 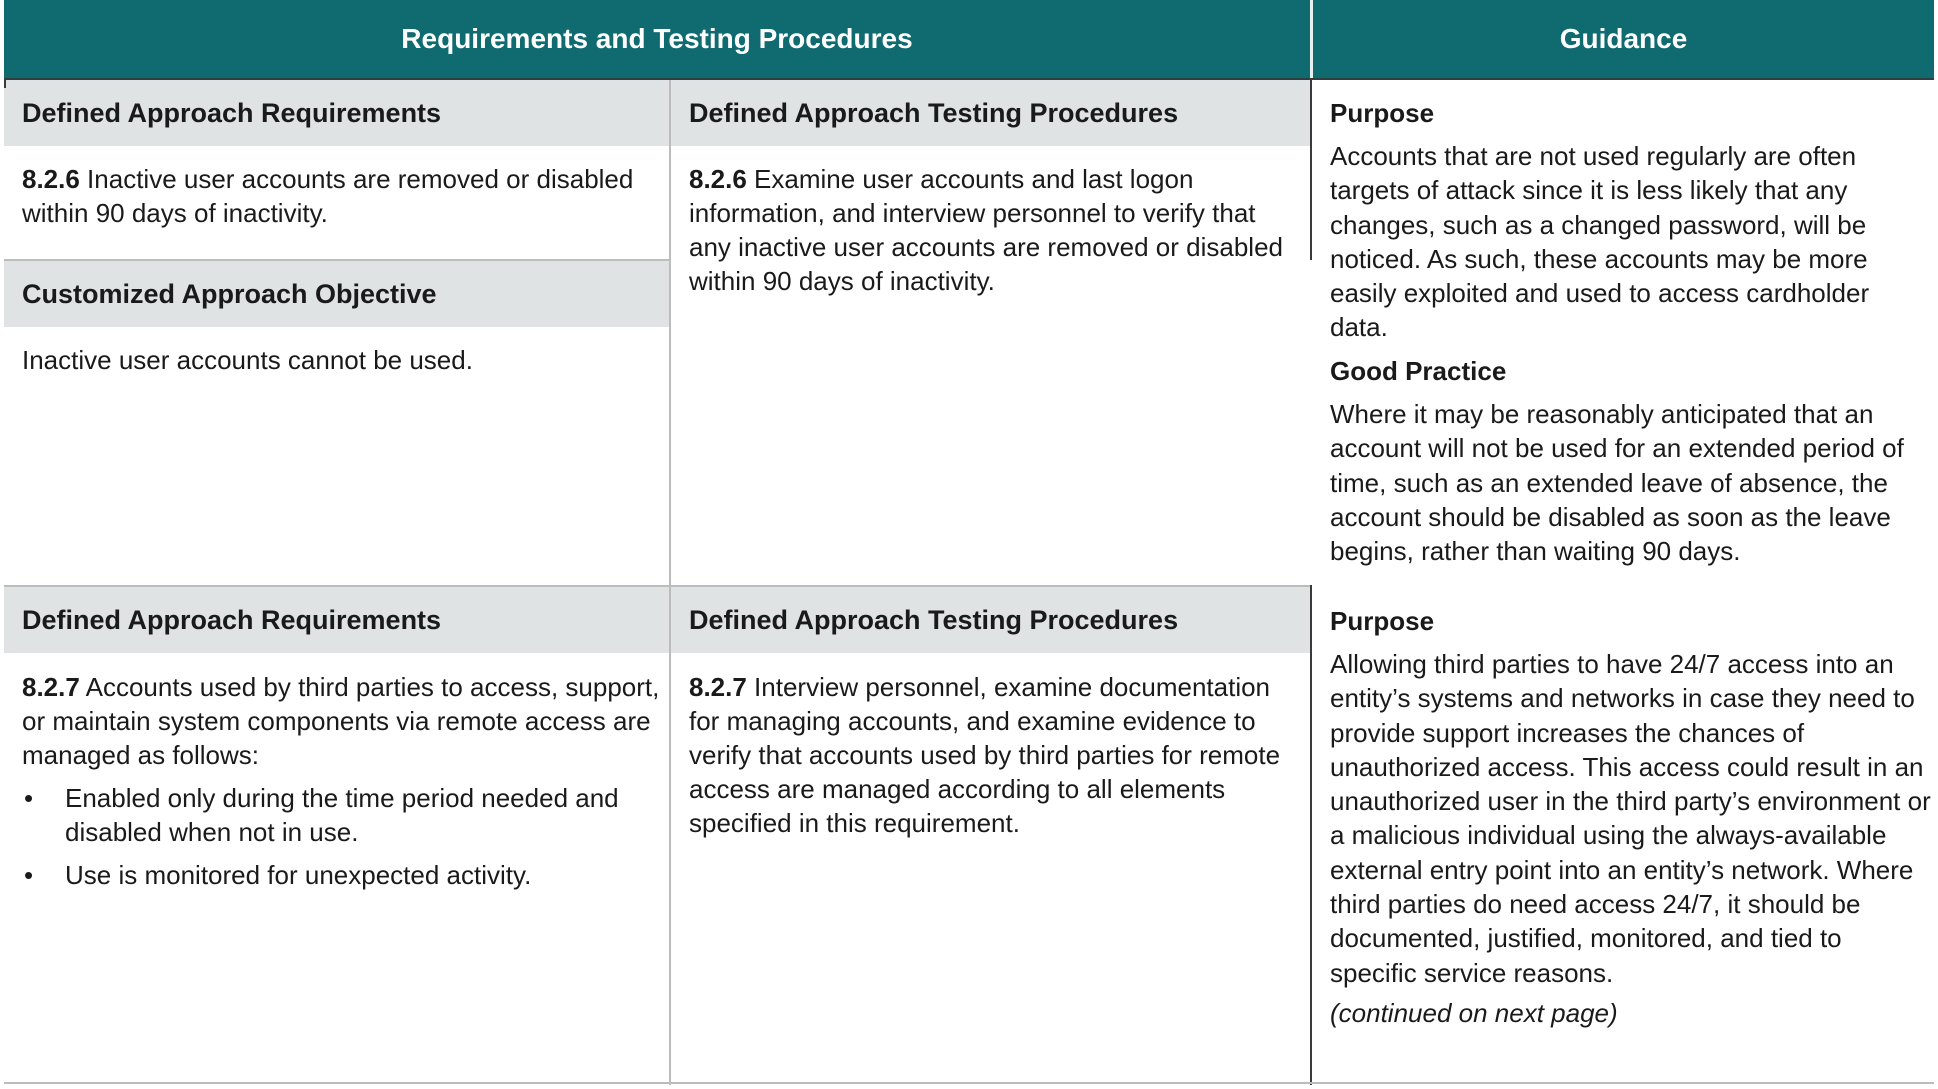 What do you see at coordinates (718, 687) in the screenshot?
I see `row2-test-number: 8.2.7` at bounding box center [718, 687].